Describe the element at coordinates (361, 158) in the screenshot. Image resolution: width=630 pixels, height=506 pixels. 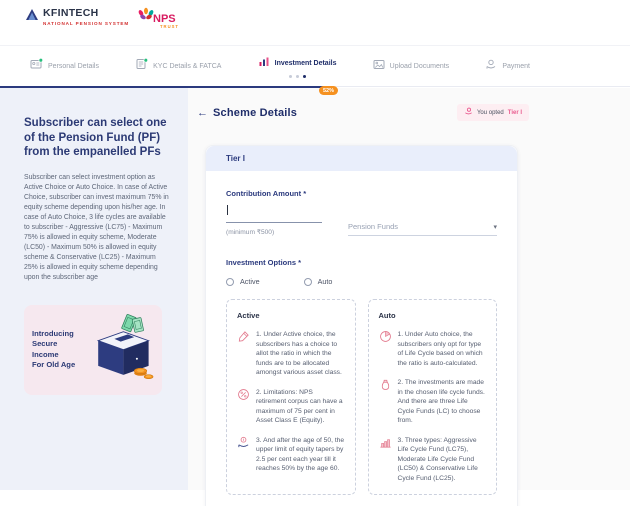
I see `tier-card-header: Tier I` at that location.